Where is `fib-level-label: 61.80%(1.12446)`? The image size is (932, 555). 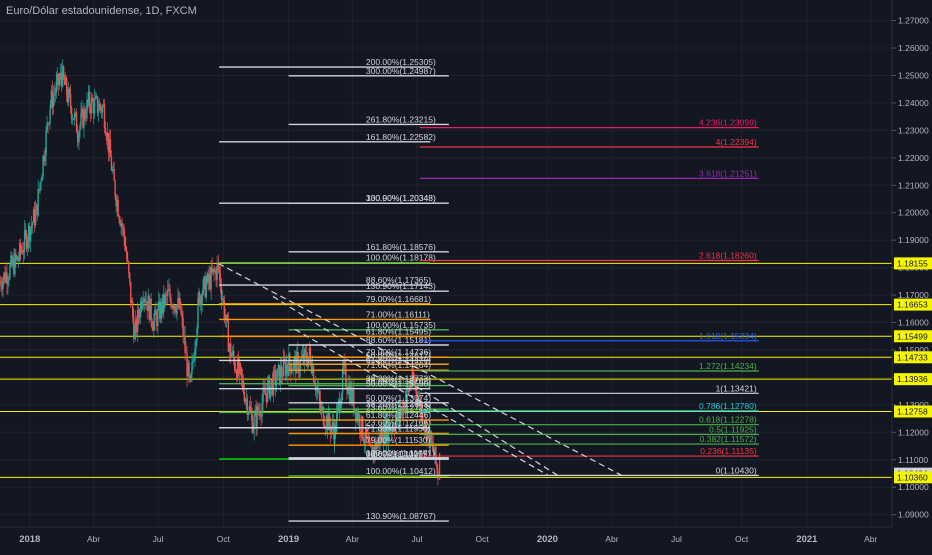
fib-level-label: 61.80%(1.12446) is located at coordinates (398, 415).